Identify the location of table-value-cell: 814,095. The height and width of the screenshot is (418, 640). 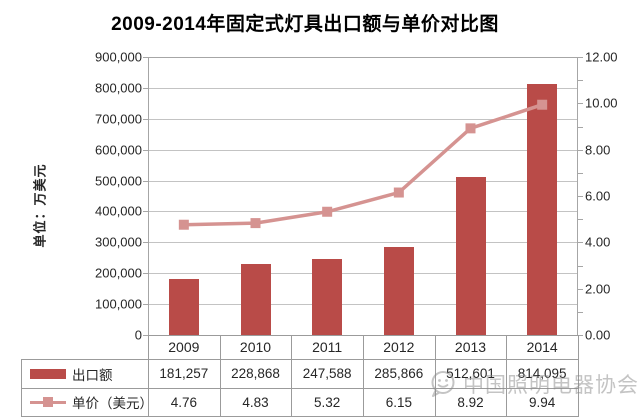
(542, 373).